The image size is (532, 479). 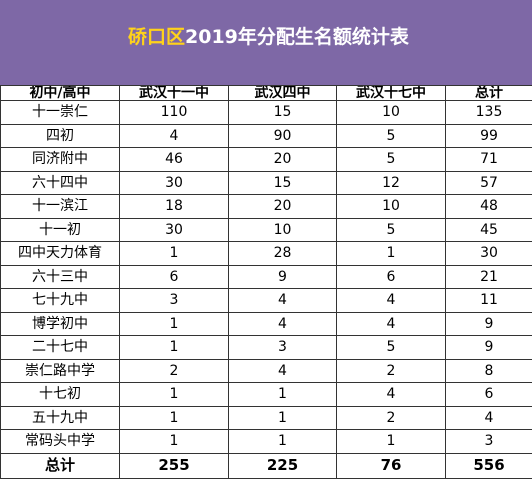 I want to click on table-row: 二十七中 1 3 5 9, so click(x=266, y=347).